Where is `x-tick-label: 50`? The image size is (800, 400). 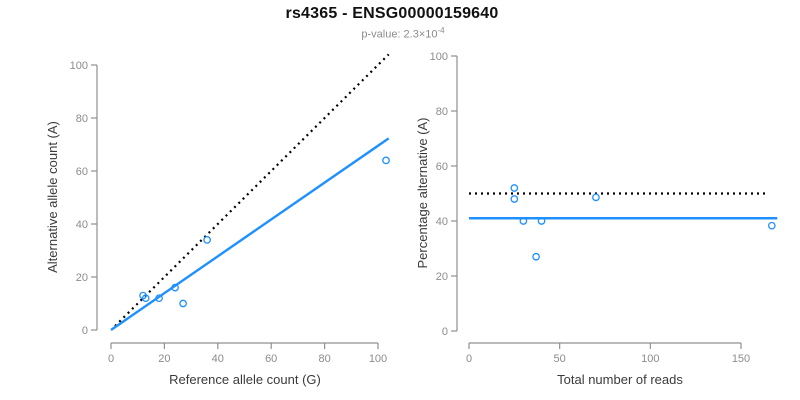
x-tick-label: 50 is located at coordinates (560, 359).